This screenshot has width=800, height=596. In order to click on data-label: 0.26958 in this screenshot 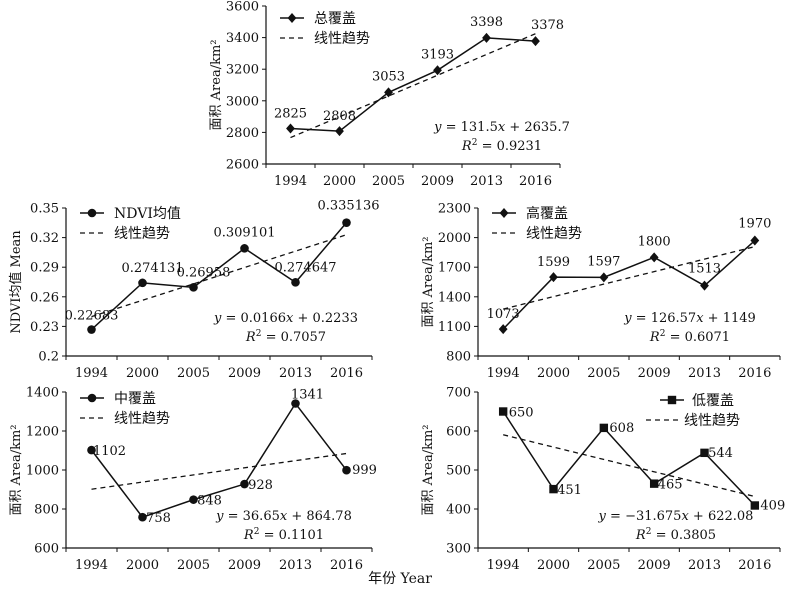, I will do `click(204, 272)`.